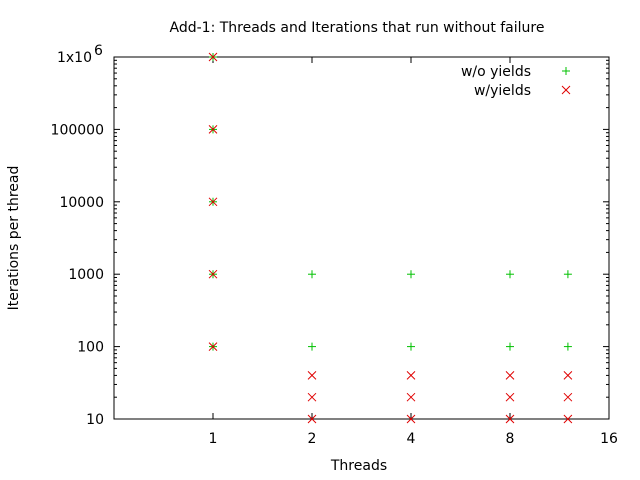 The width and height of the screenshot is (640, 480). What do you see at coordinates (98, 51) in the screenshot?
I see `y-tick-label-exponent: 6` at bounding box center [98, 51].